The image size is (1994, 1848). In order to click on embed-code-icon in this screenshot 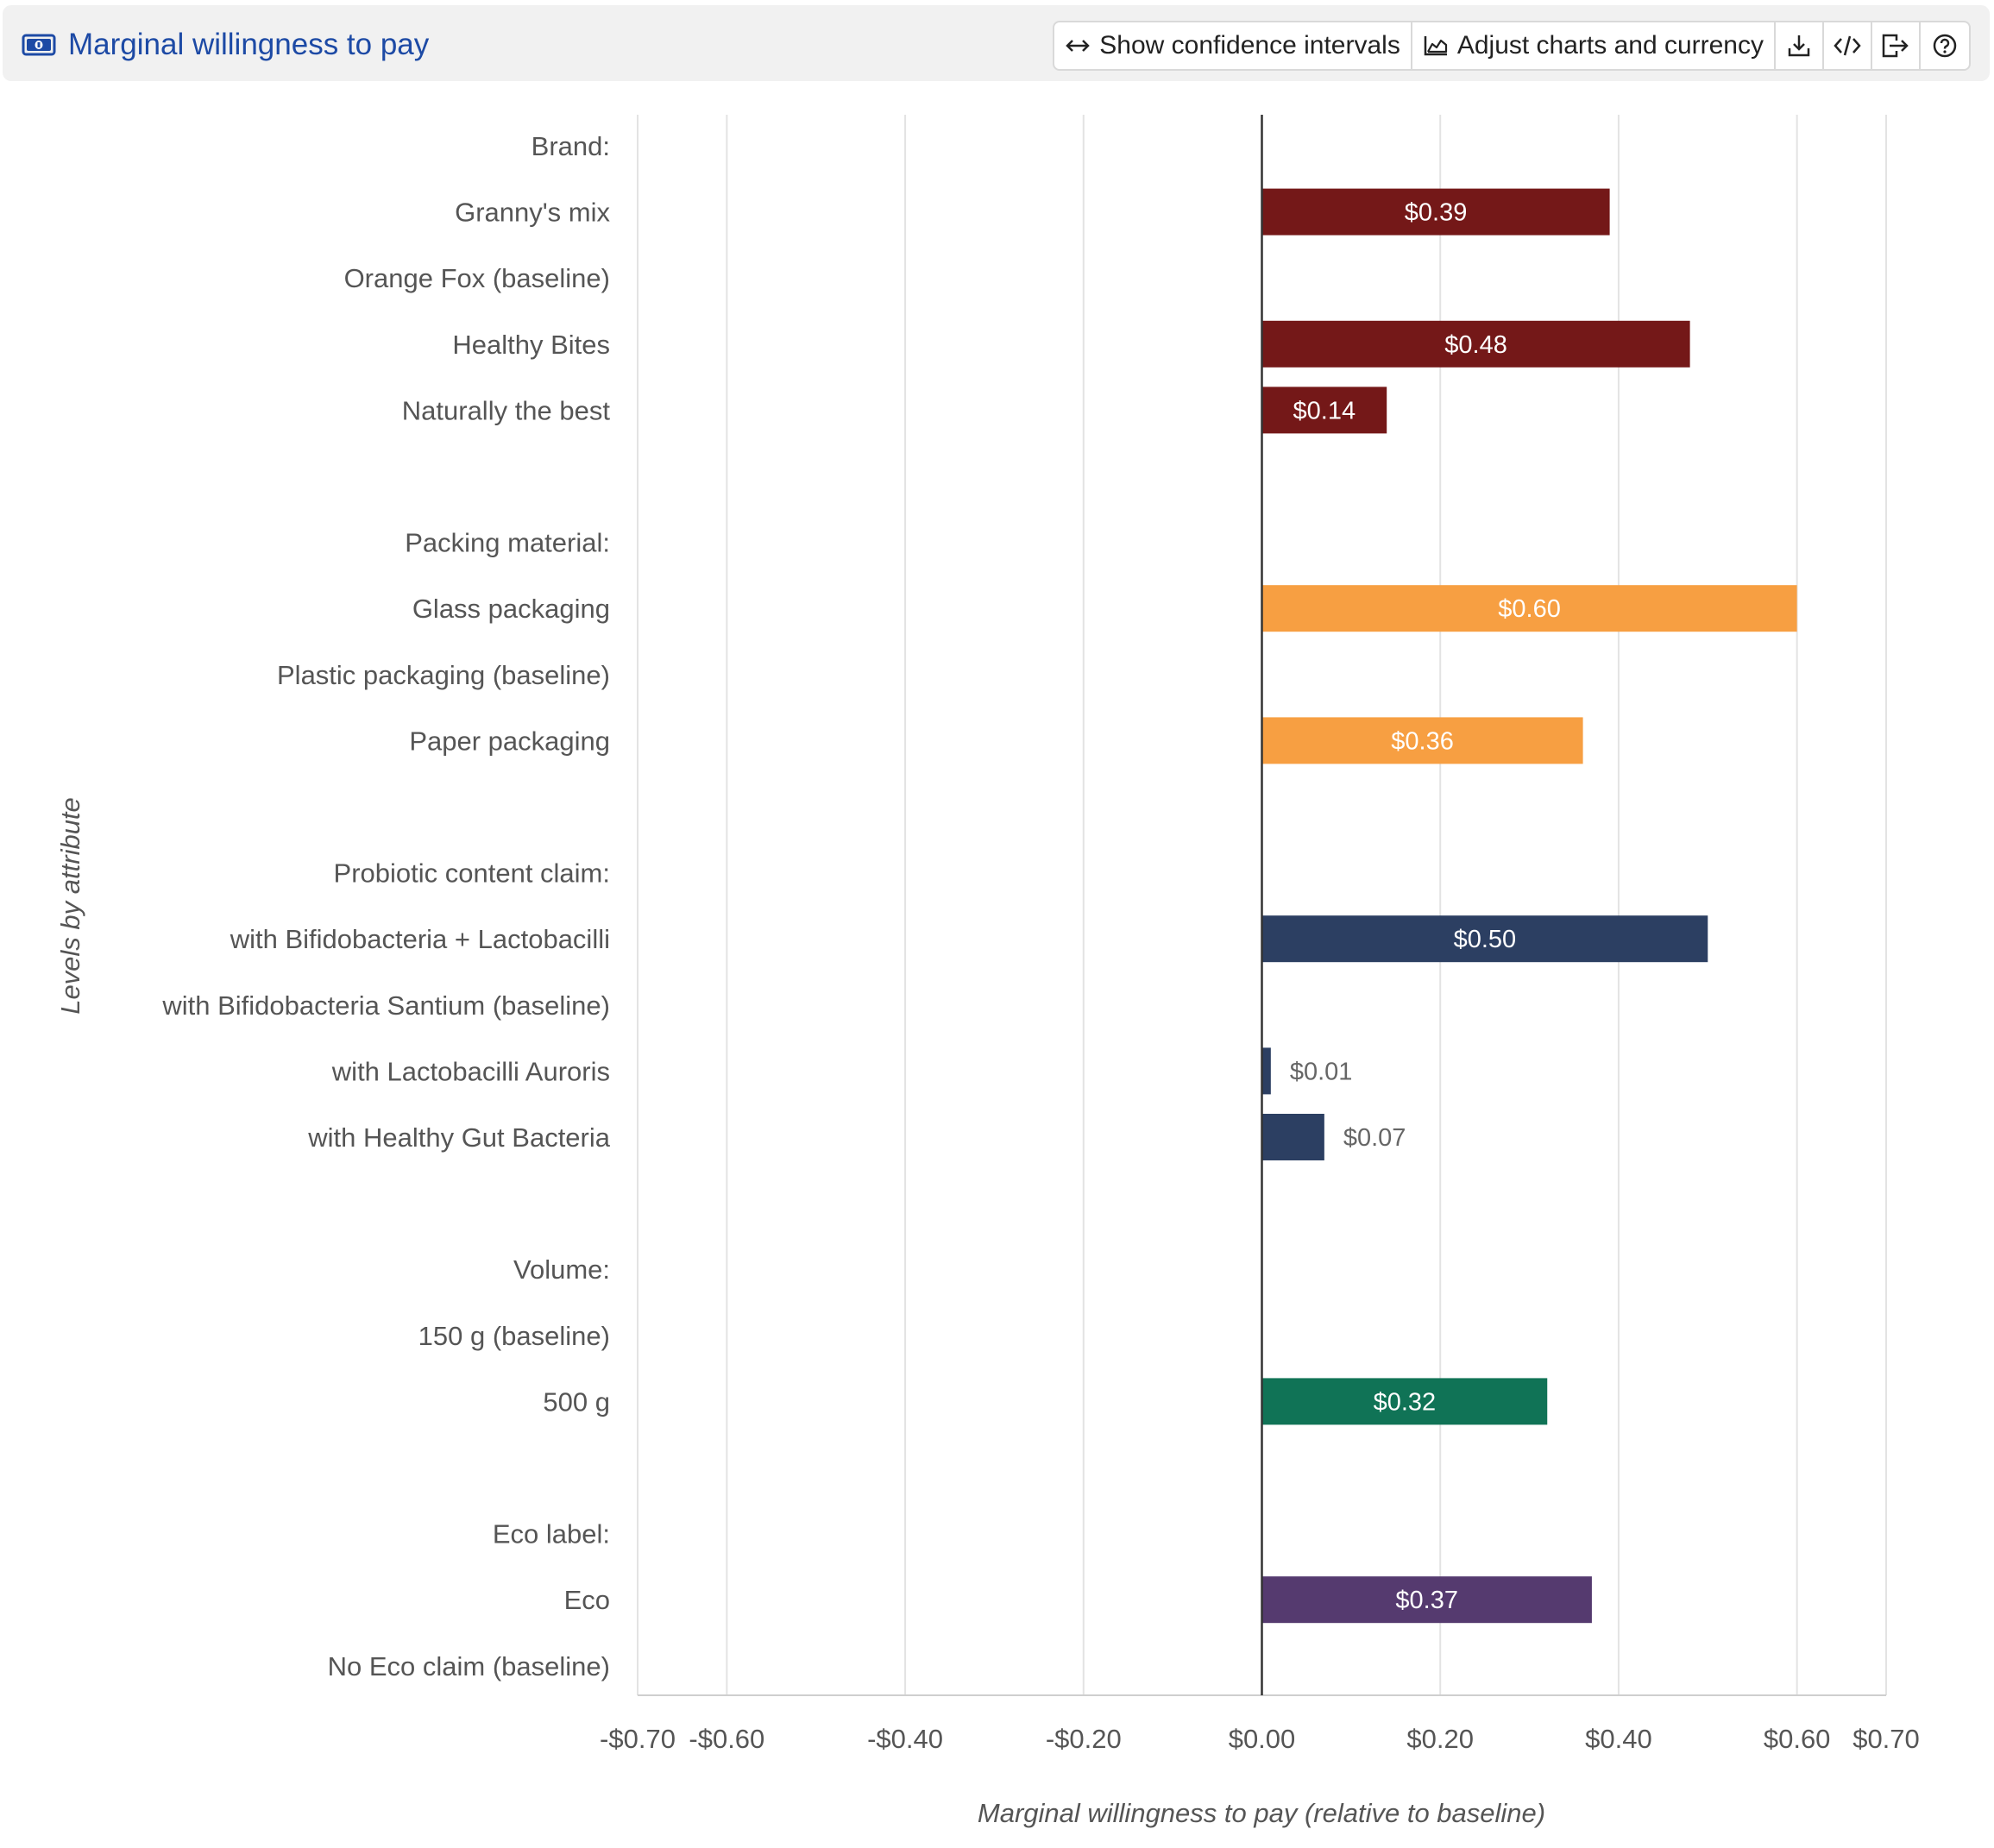, I will do `click(1847, 46)`.